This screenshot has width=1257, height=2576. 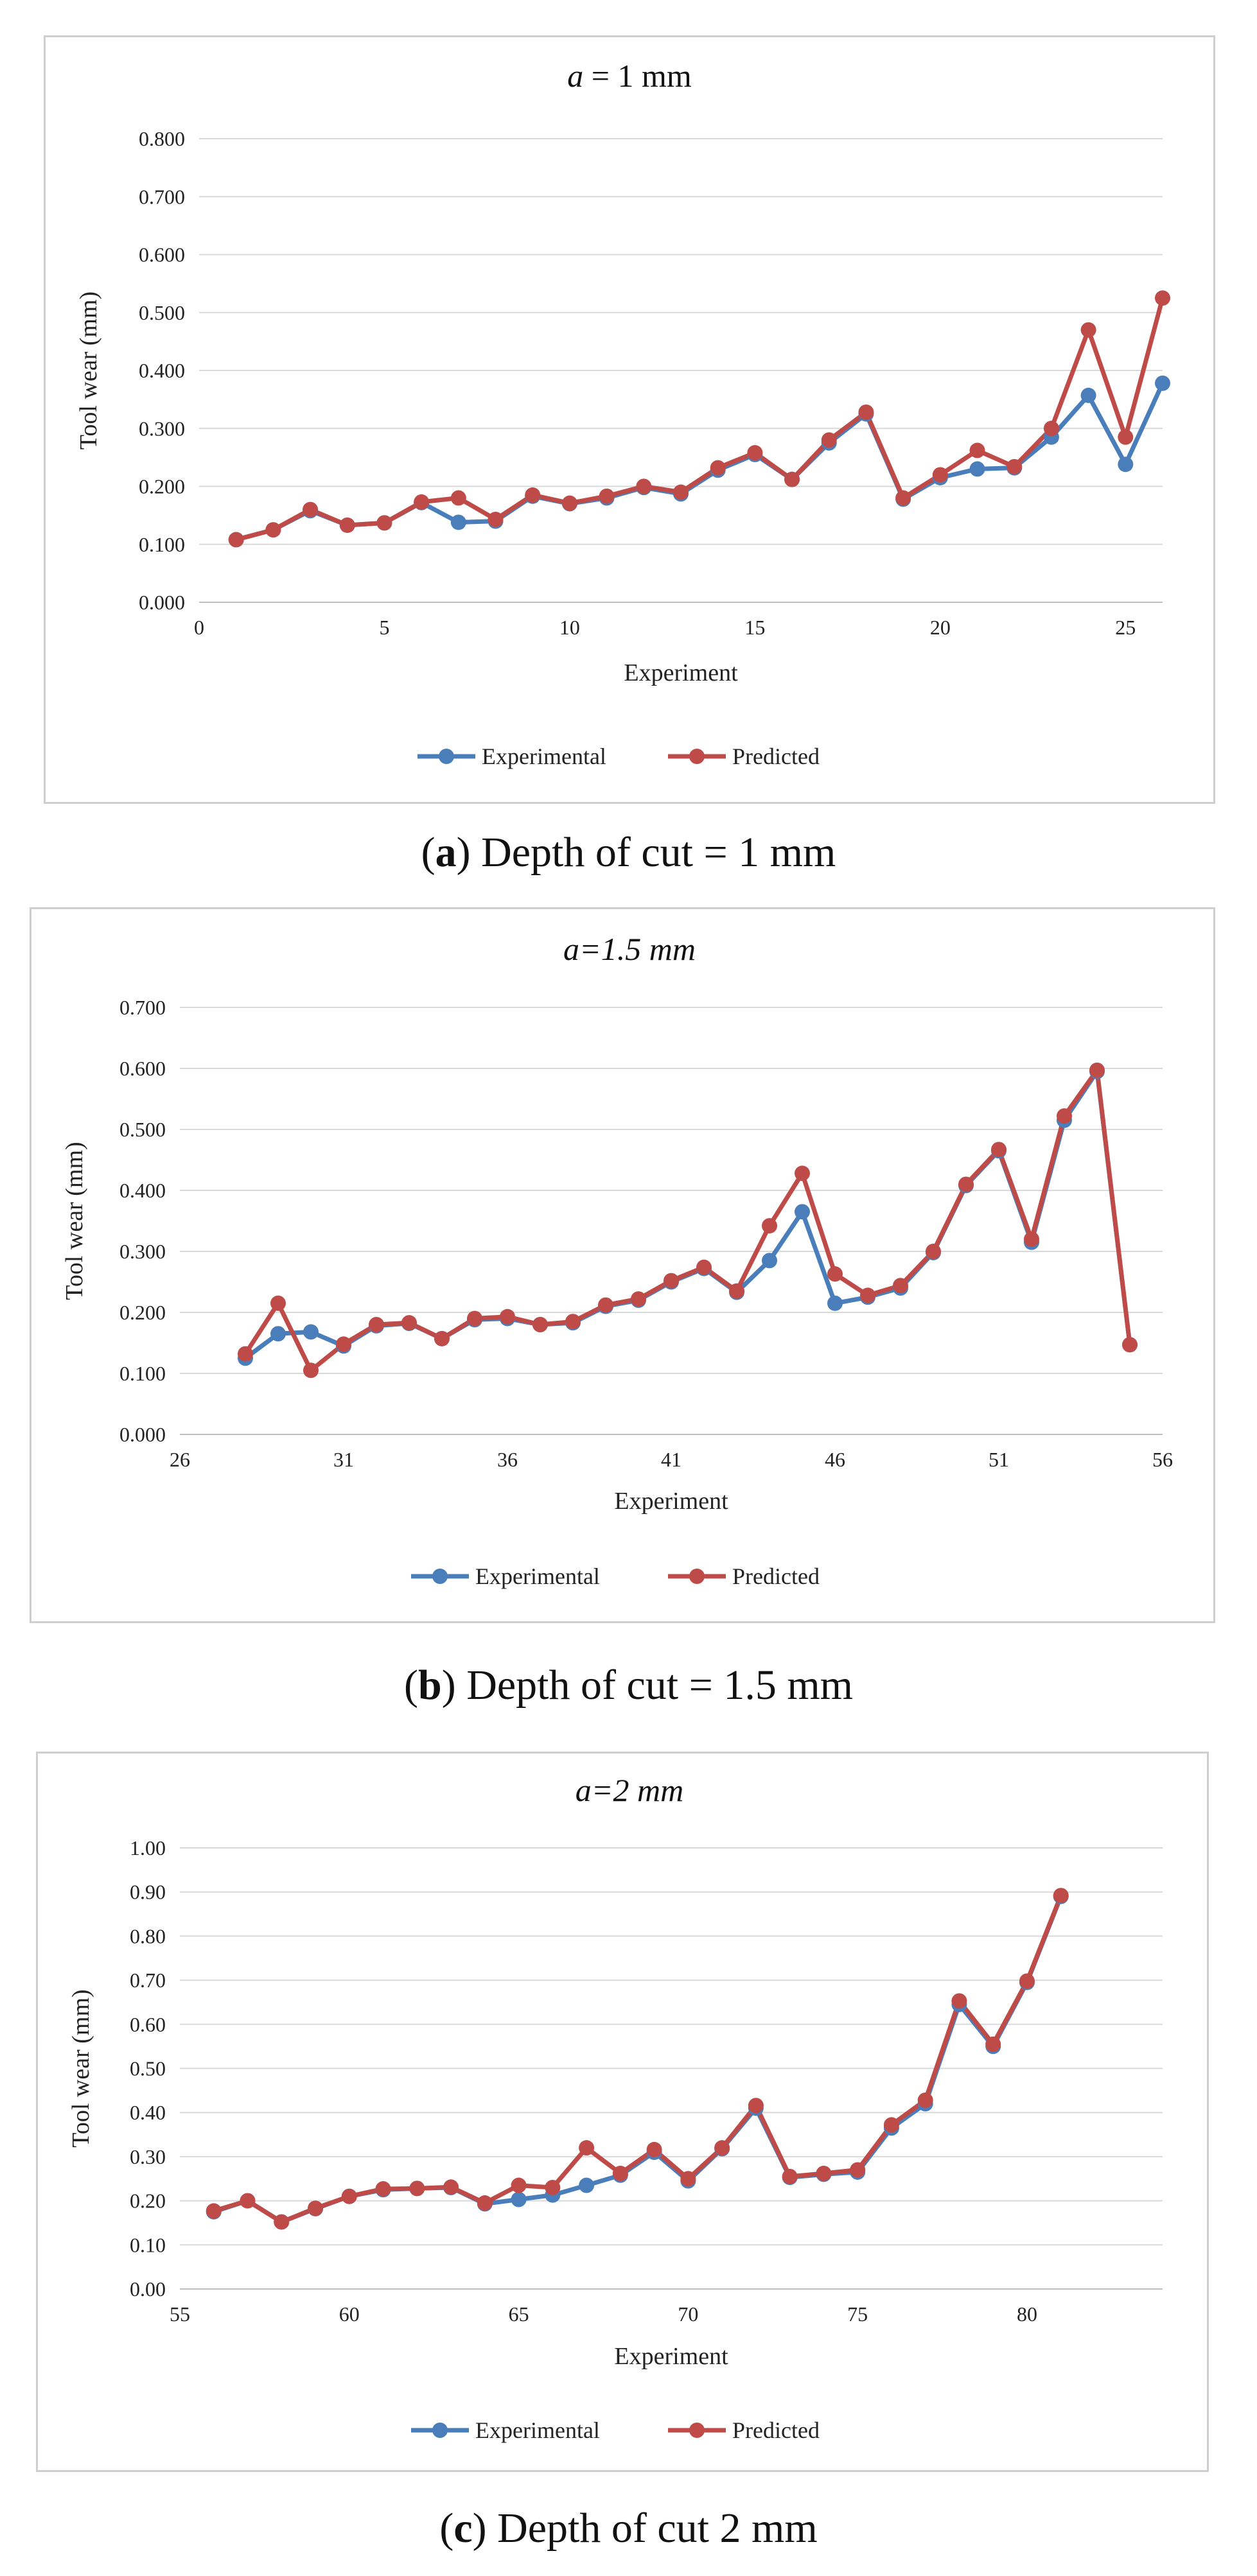 What do you see at coordinates (628, 2528) in the screenshot?
I see `caption-c: (c) Depth of cut 2 mm` at bounding box center [628, 2528].